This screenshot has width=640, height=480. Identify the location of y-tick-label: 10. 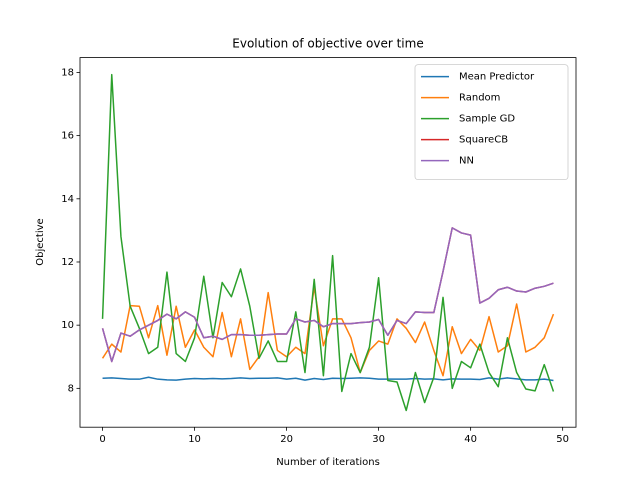
(67, 325).